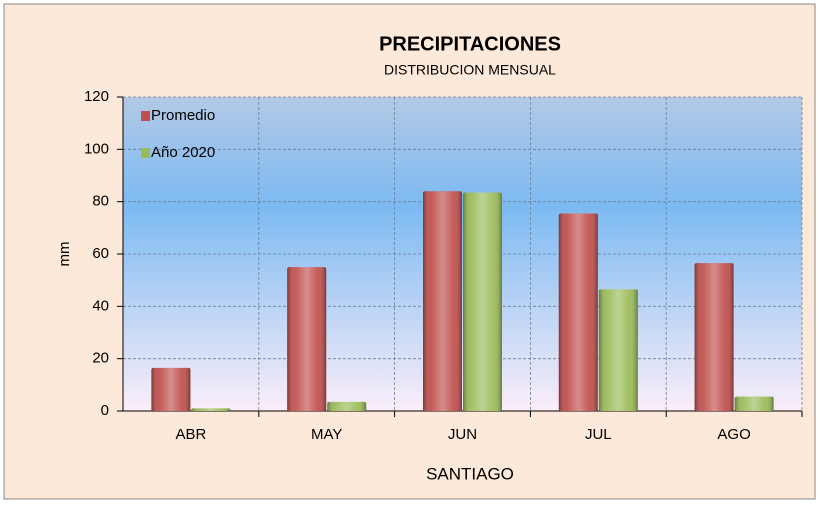 The height and width of the screenshot is (509, 820). What do you see at coordinates (733, 434) in the screenshot?
I see `x-tick-label: AGO` at bounding box center [733, 434].